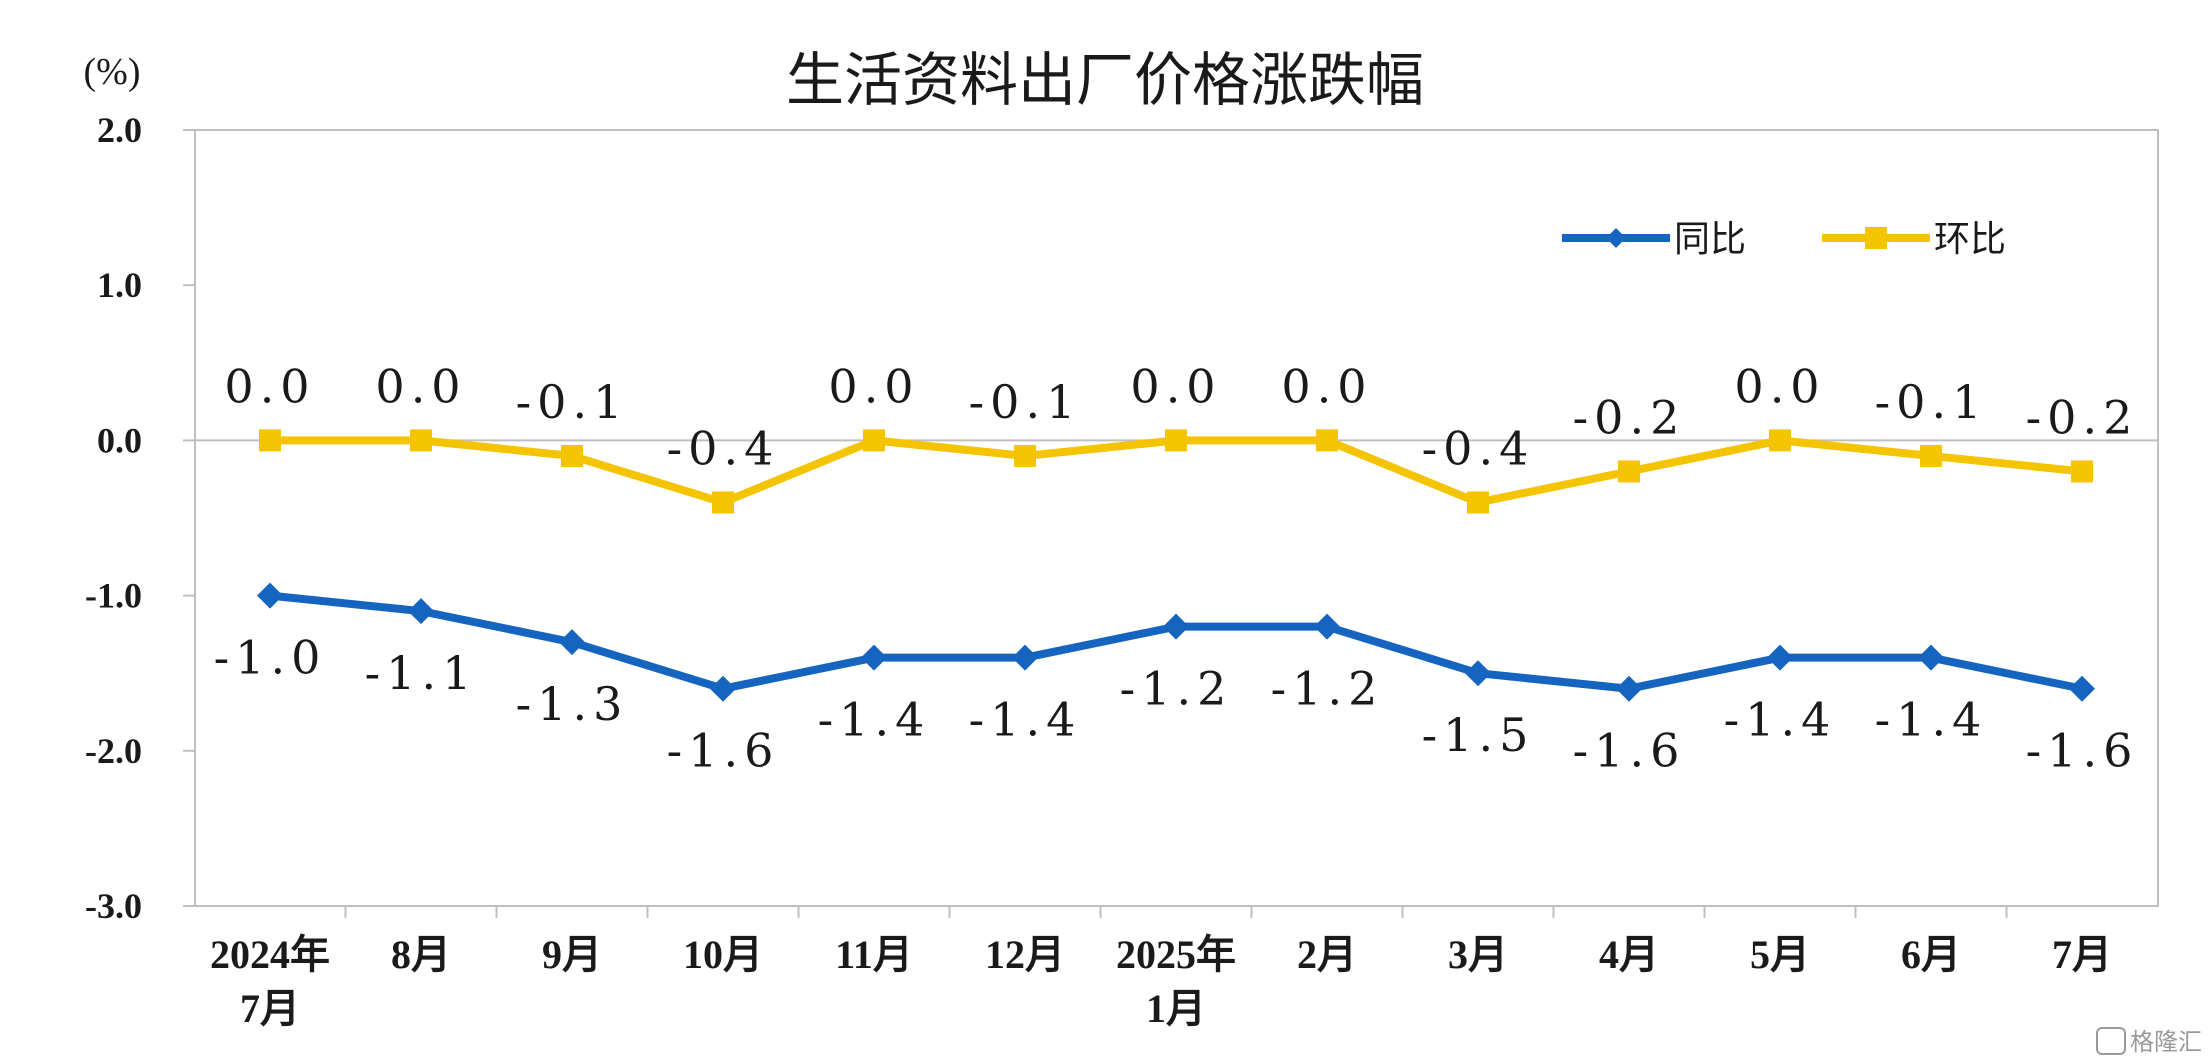 Image resolution: width=2210 pixels, height=1060 pixels. Describe the element at coordinates (119, 285) in the screenshot. I see `y-tick-label: 1.0` at that location.